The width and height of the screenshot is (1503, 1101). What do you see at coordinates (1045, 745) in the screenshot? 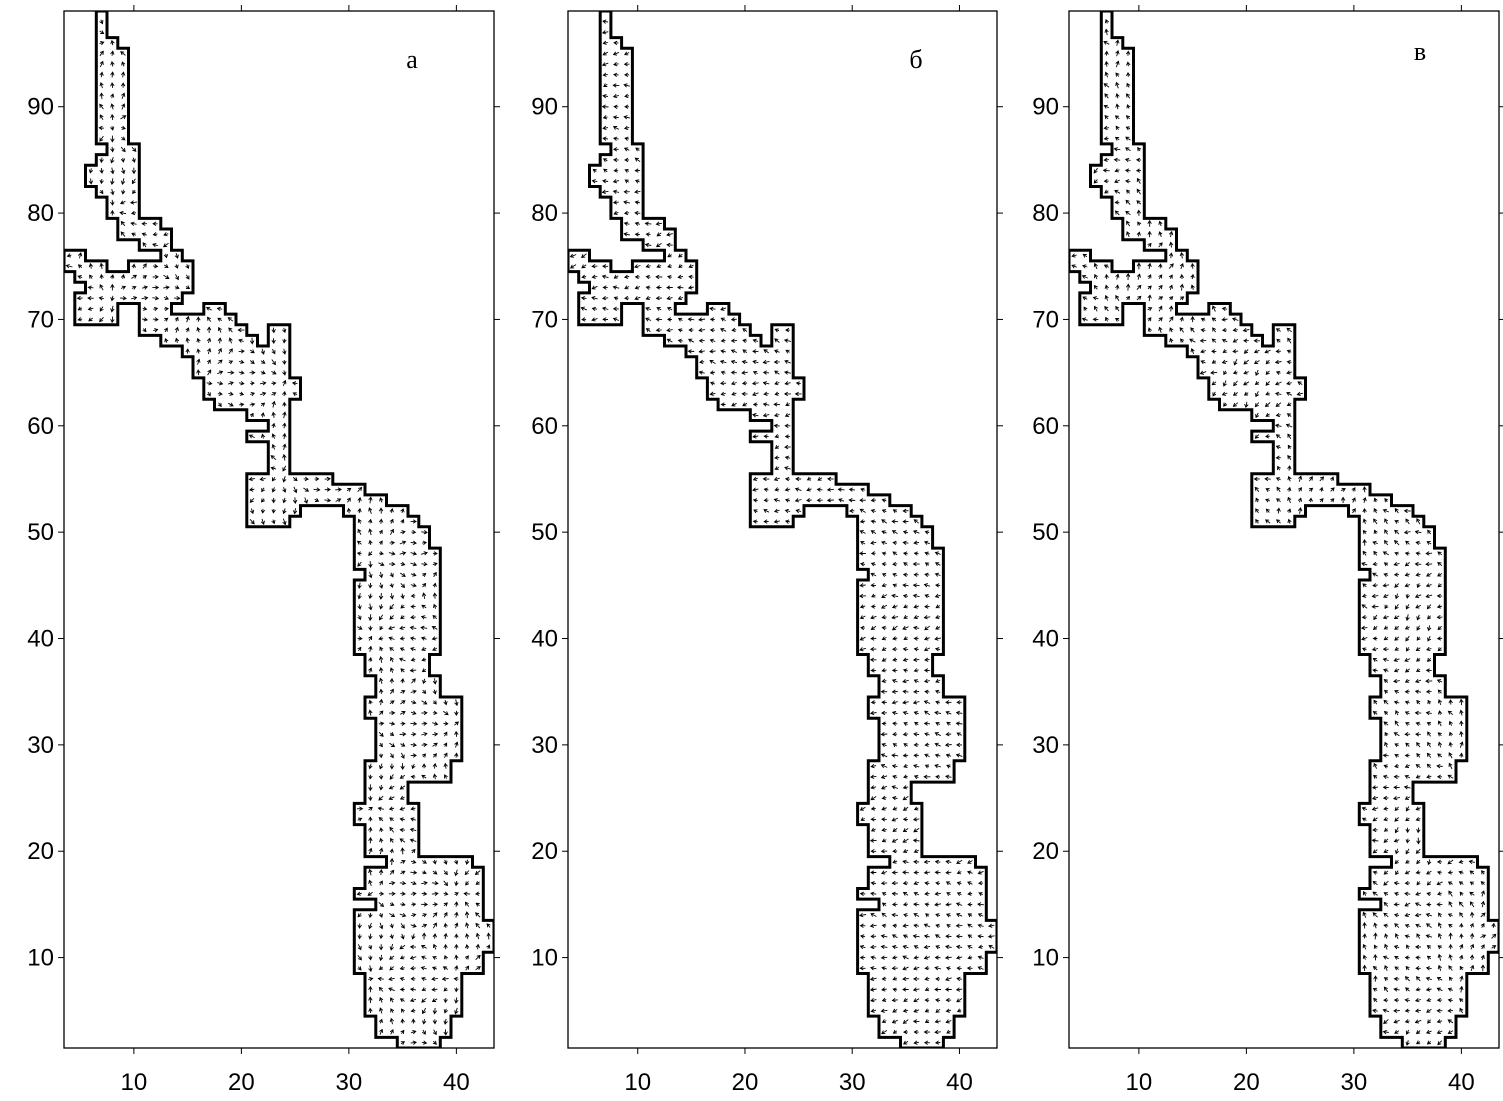
I see `y-tick-label: 30` at bounding box center [1045, 745].